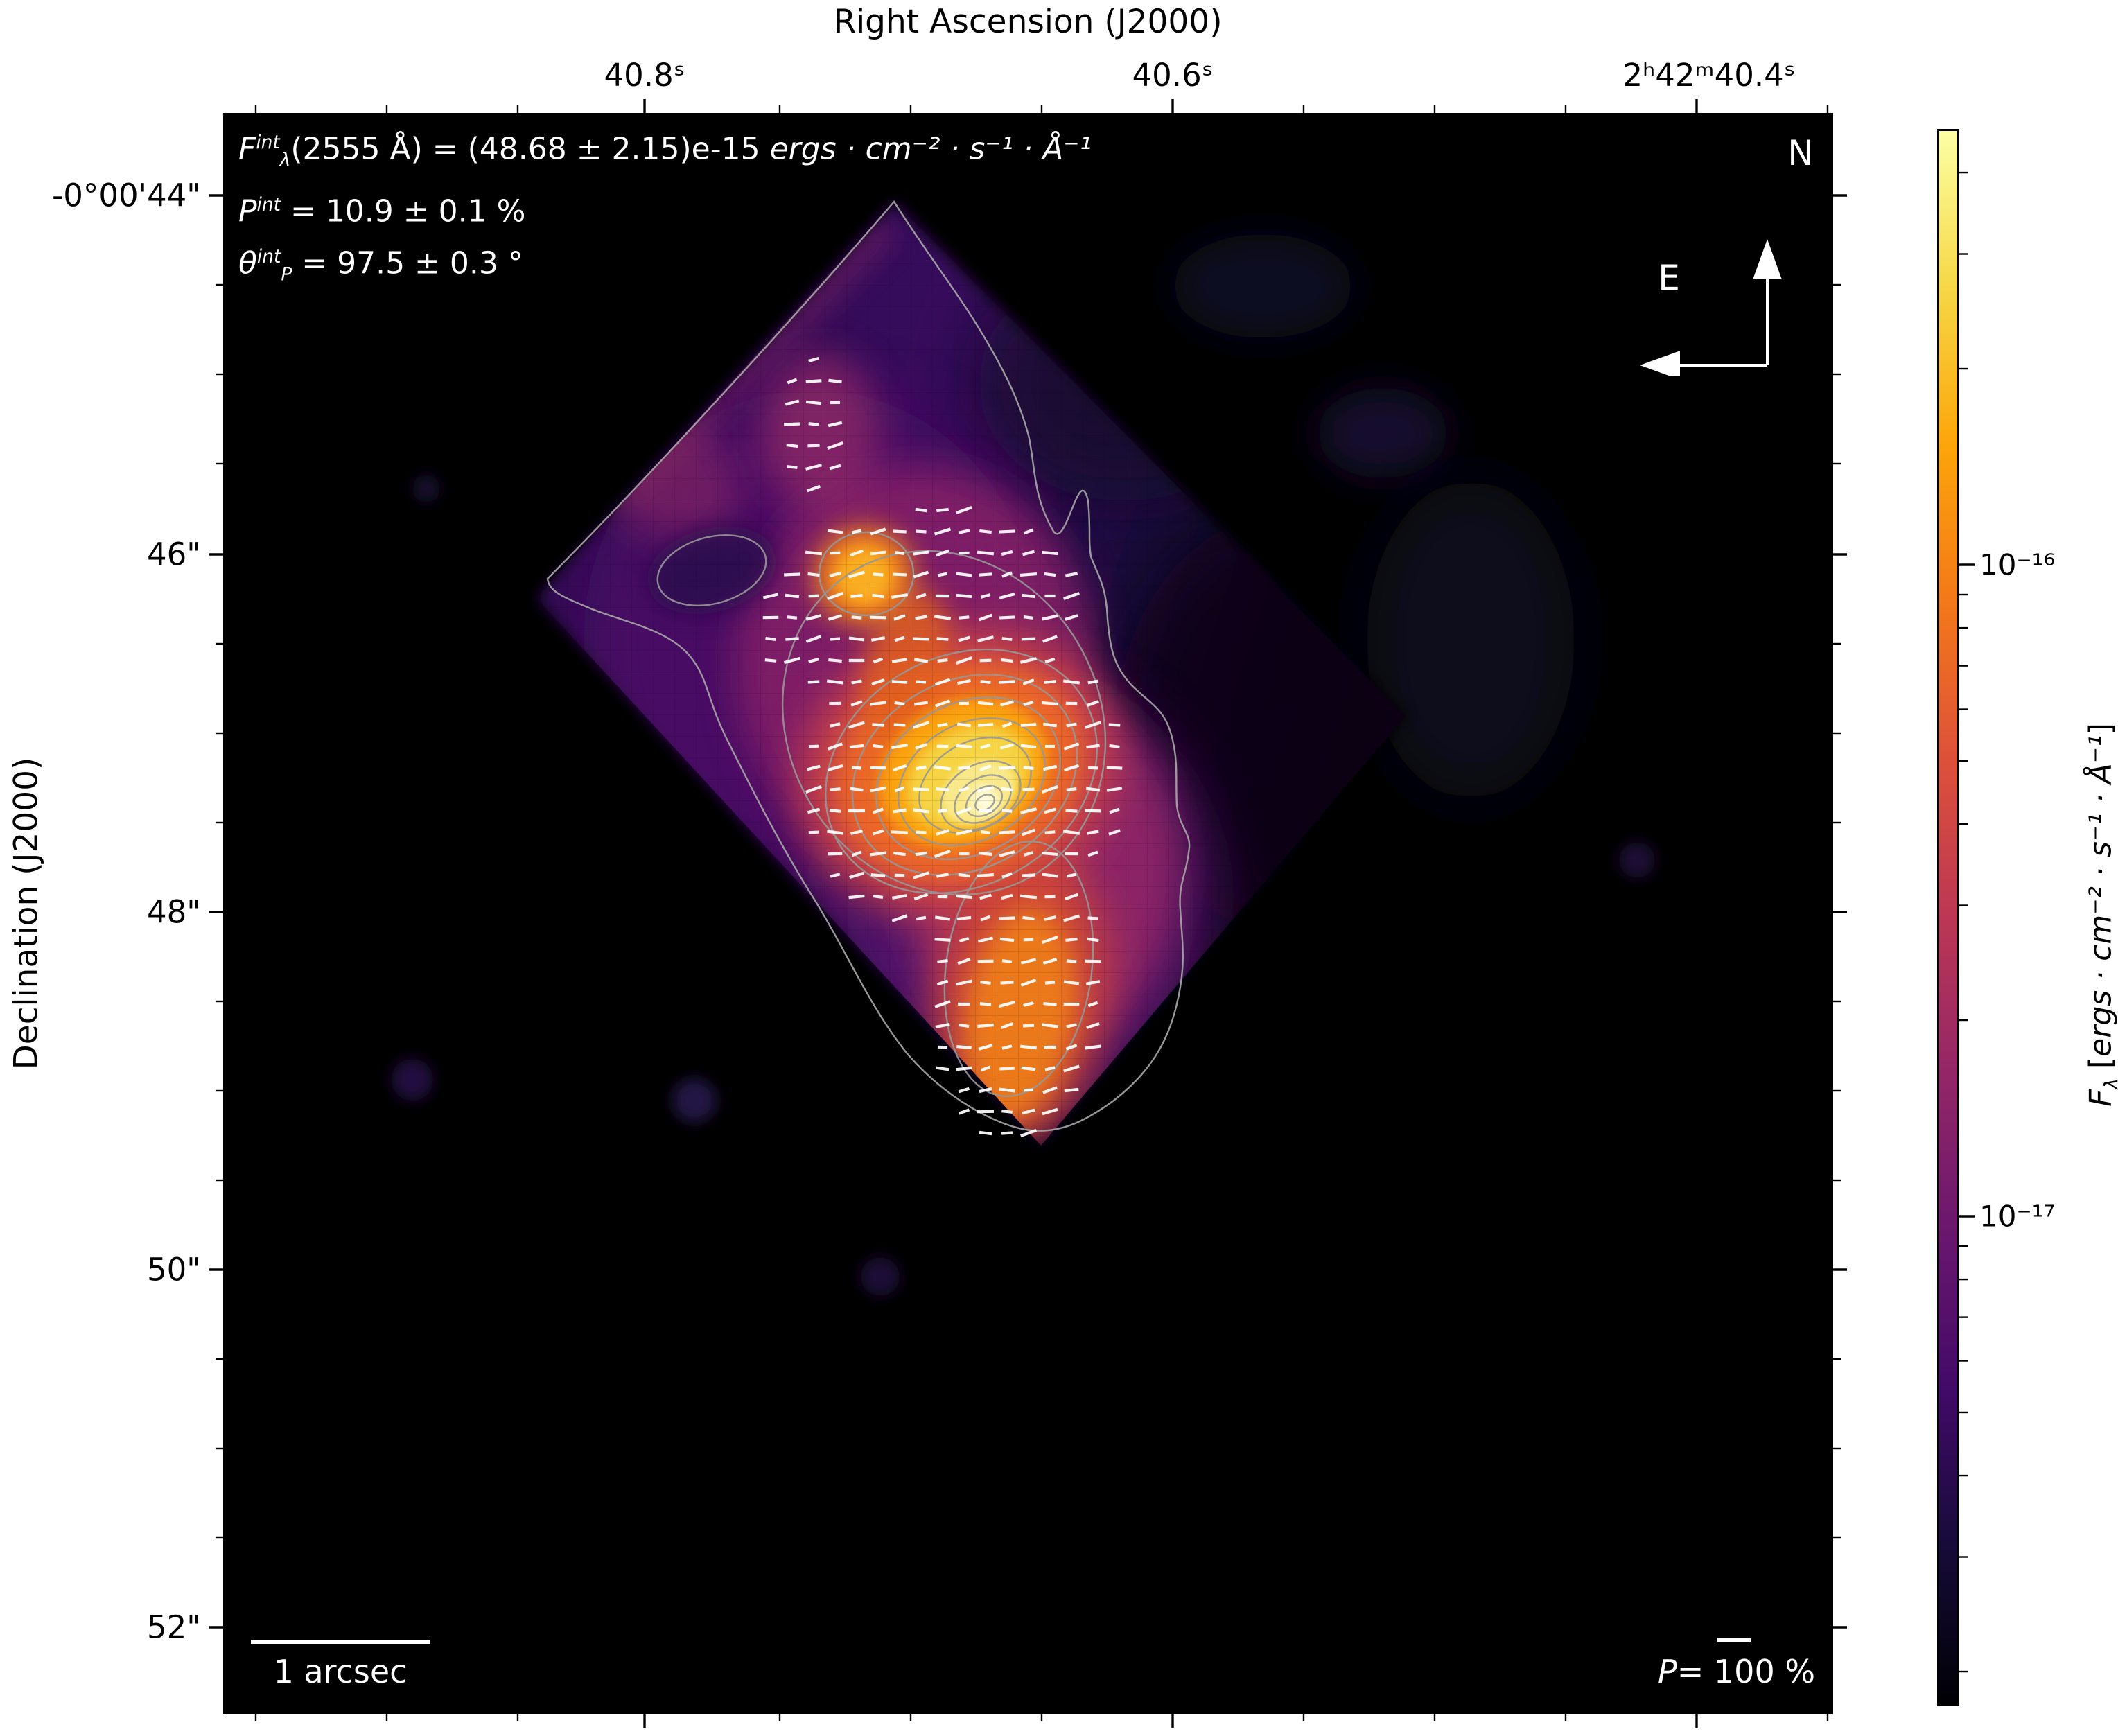 The width and height of the screenshot is (2127, 1736). What do you see at coordinates (27, 913) in the screenshot?
I see `dec-axis-title: Declination (J2000)` at bounding box center [27, 913].